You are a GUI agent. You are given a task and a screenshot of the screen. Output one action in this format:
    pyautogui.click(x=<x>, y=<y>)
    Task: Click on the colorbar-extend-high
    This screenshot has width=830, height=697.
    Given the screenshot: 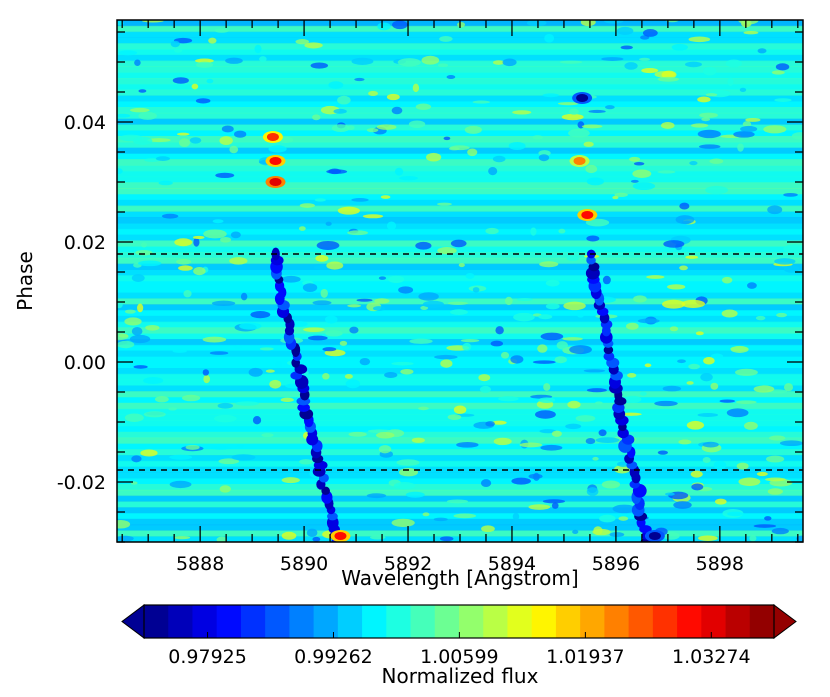 What is the action you would take?
    pyautogui.click(x=785, y=621)
    